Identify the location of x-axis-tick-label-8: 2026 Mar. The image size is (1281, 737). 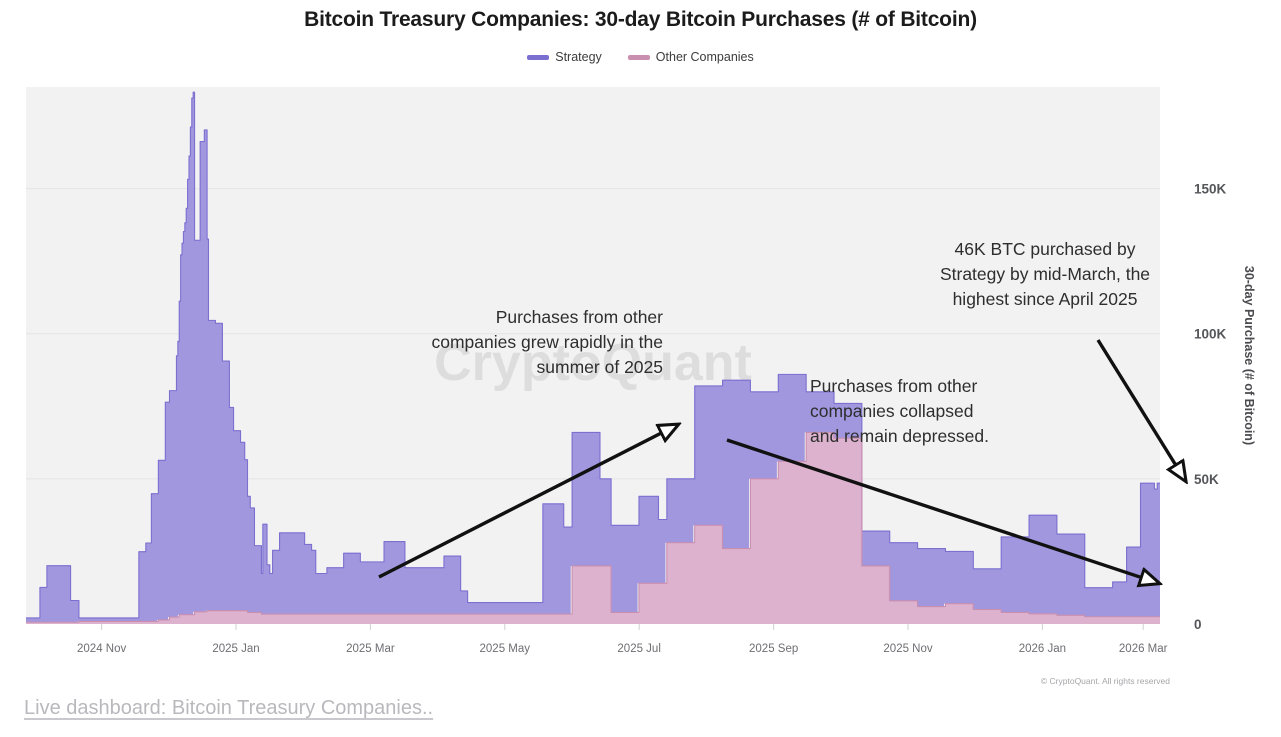
(1143, 649).